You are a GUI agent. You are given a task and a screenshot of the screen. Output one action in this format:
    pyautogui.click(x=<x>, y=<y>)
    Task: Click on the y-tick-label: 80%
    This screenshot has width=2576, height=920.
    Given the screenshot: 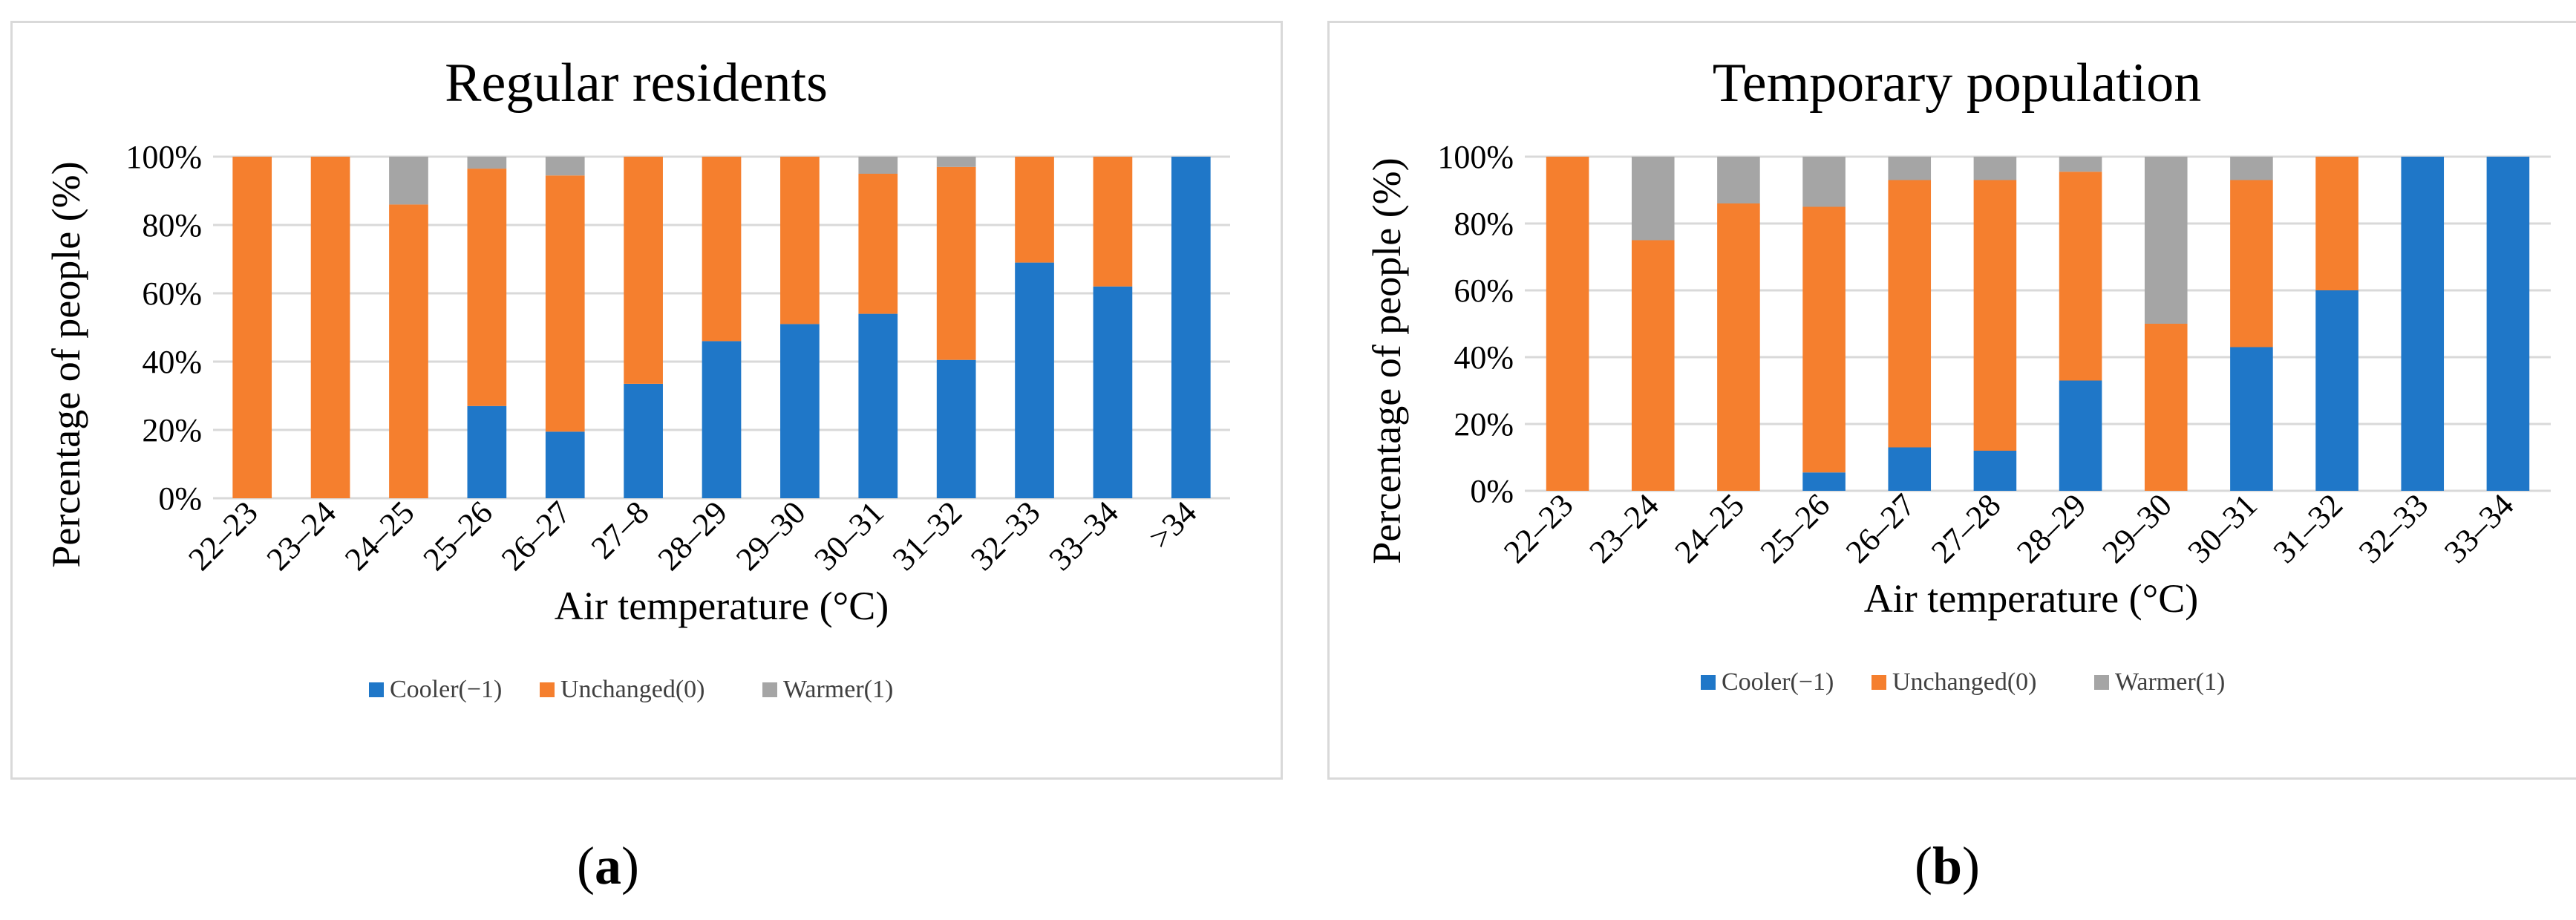 What is the action you would take?
    pyautogui.click(x=172, y=225)
    